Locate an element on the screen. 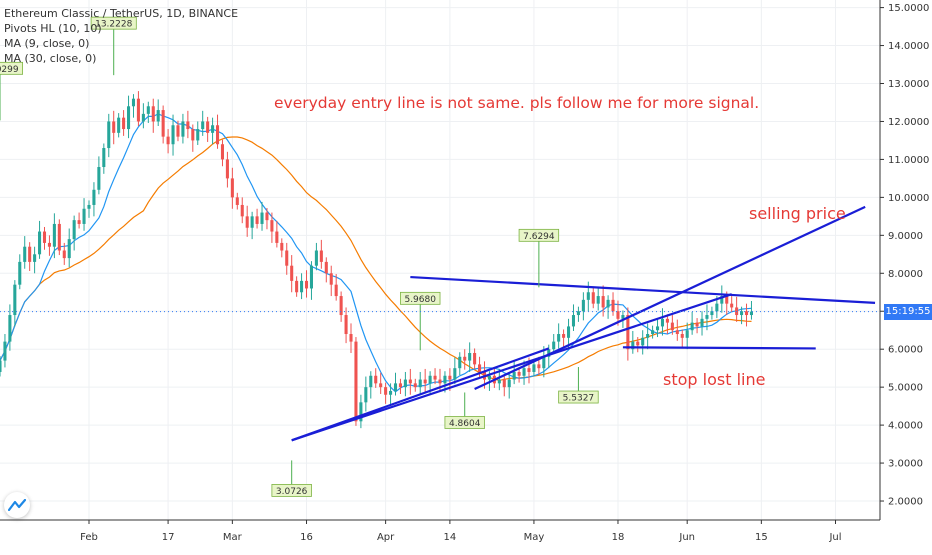 The width and height of the screenshot is (932, 555). y-tick-label: 5.0000 is located at coordinates (905, 388).